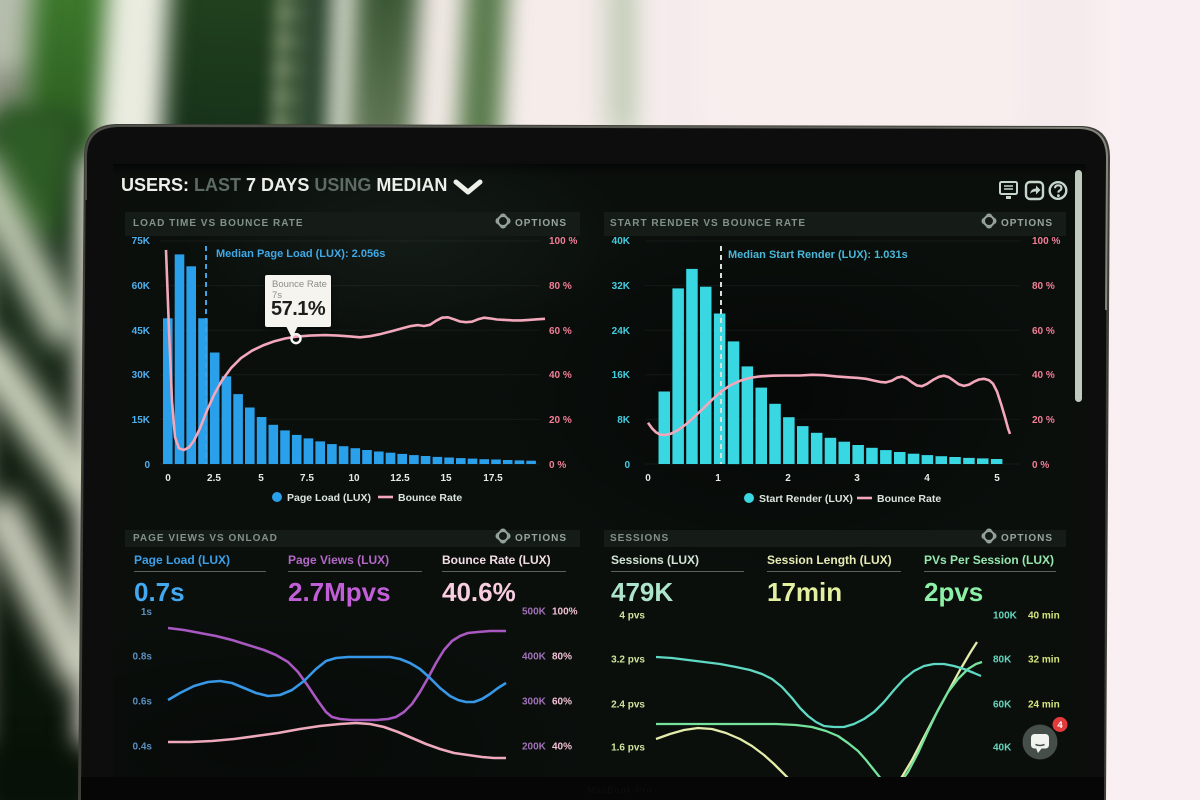 The width and height of the screenshot is (1200, 800). I want to click on svg-text: 24 min, so click(1044, 705).